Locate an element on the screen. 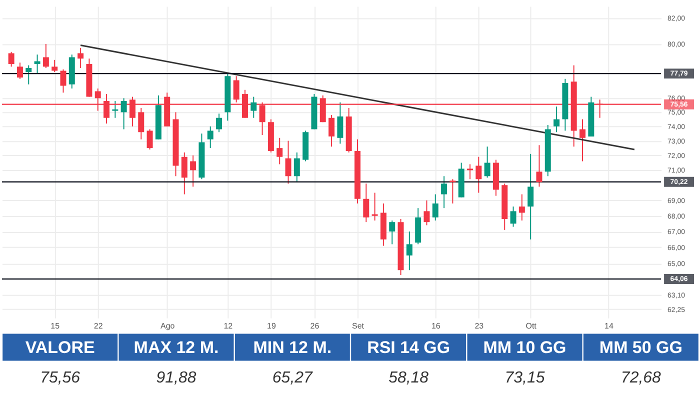  category-label: MAX 12 M. is located at coordinates (176, 347).